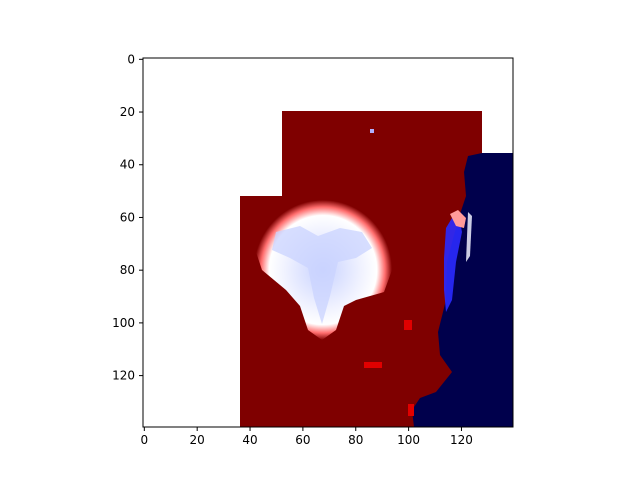 Image resolution: width=640 pixels, height=480 pixels. I want to click on boundary-streak, so click(453, 265).